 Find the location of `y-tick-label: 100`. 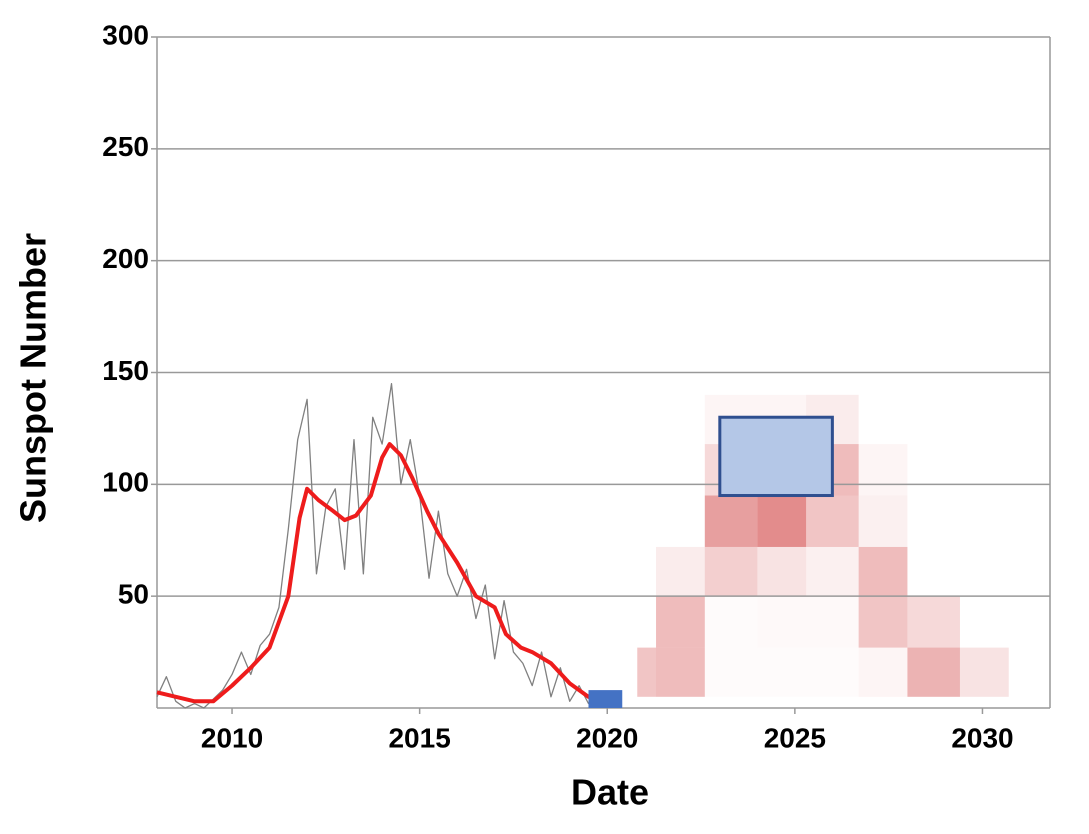

y-tick-label: 100 is located at coordinates (125, 482).